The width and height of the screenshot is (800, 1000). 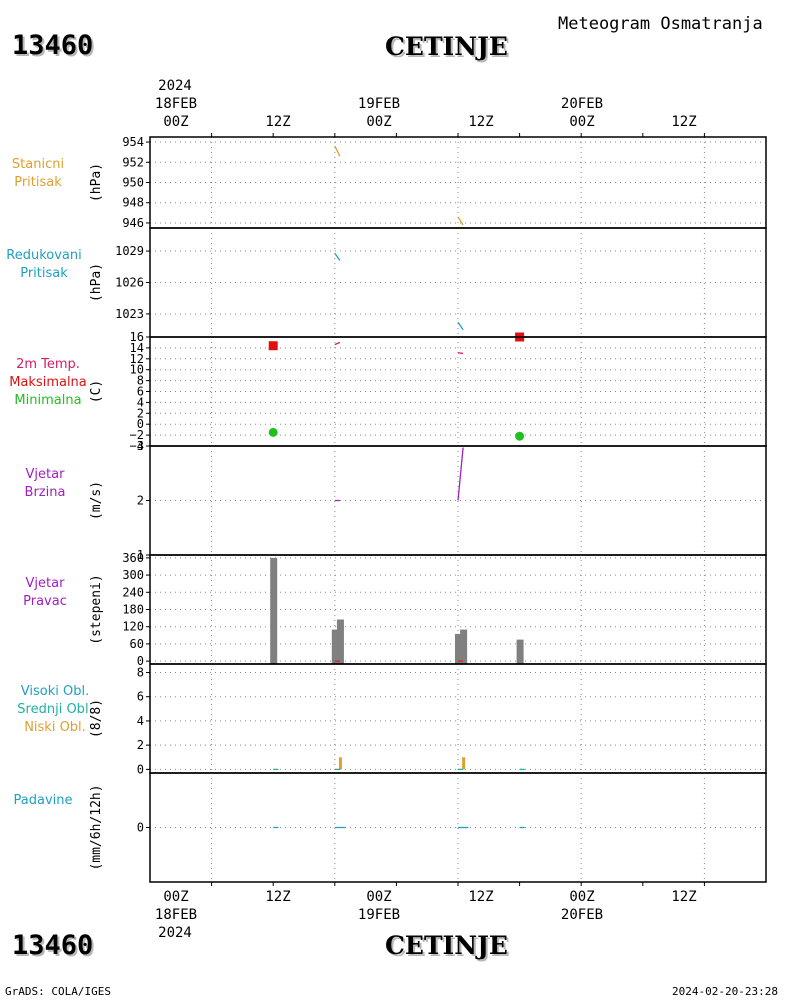 I want to click on top-day-label: 18FEB, so click(x=176, y=104).